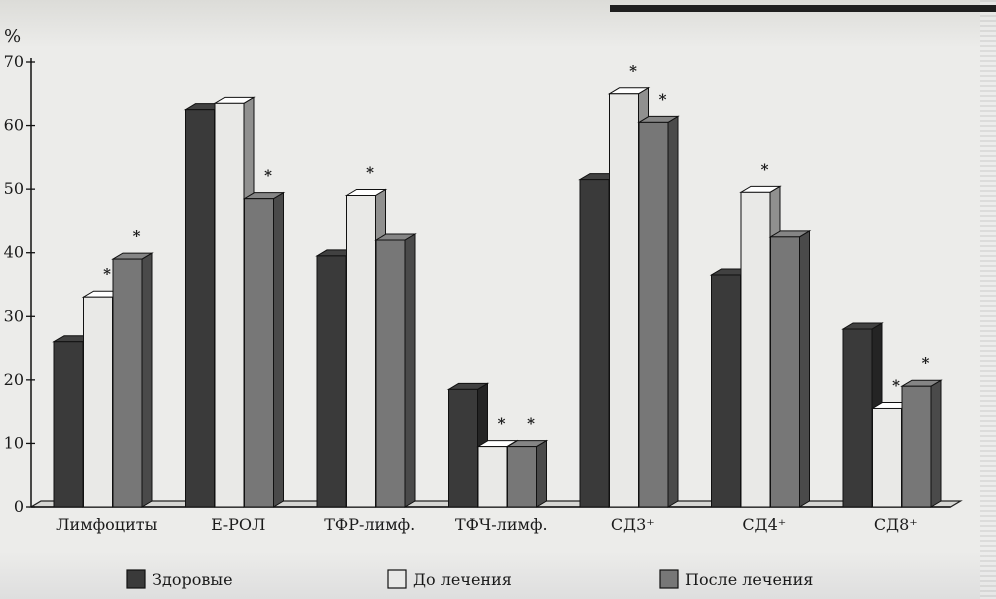 The image size is (996, 599). I want to click on y-tick-label: 30, so click(14, 315).